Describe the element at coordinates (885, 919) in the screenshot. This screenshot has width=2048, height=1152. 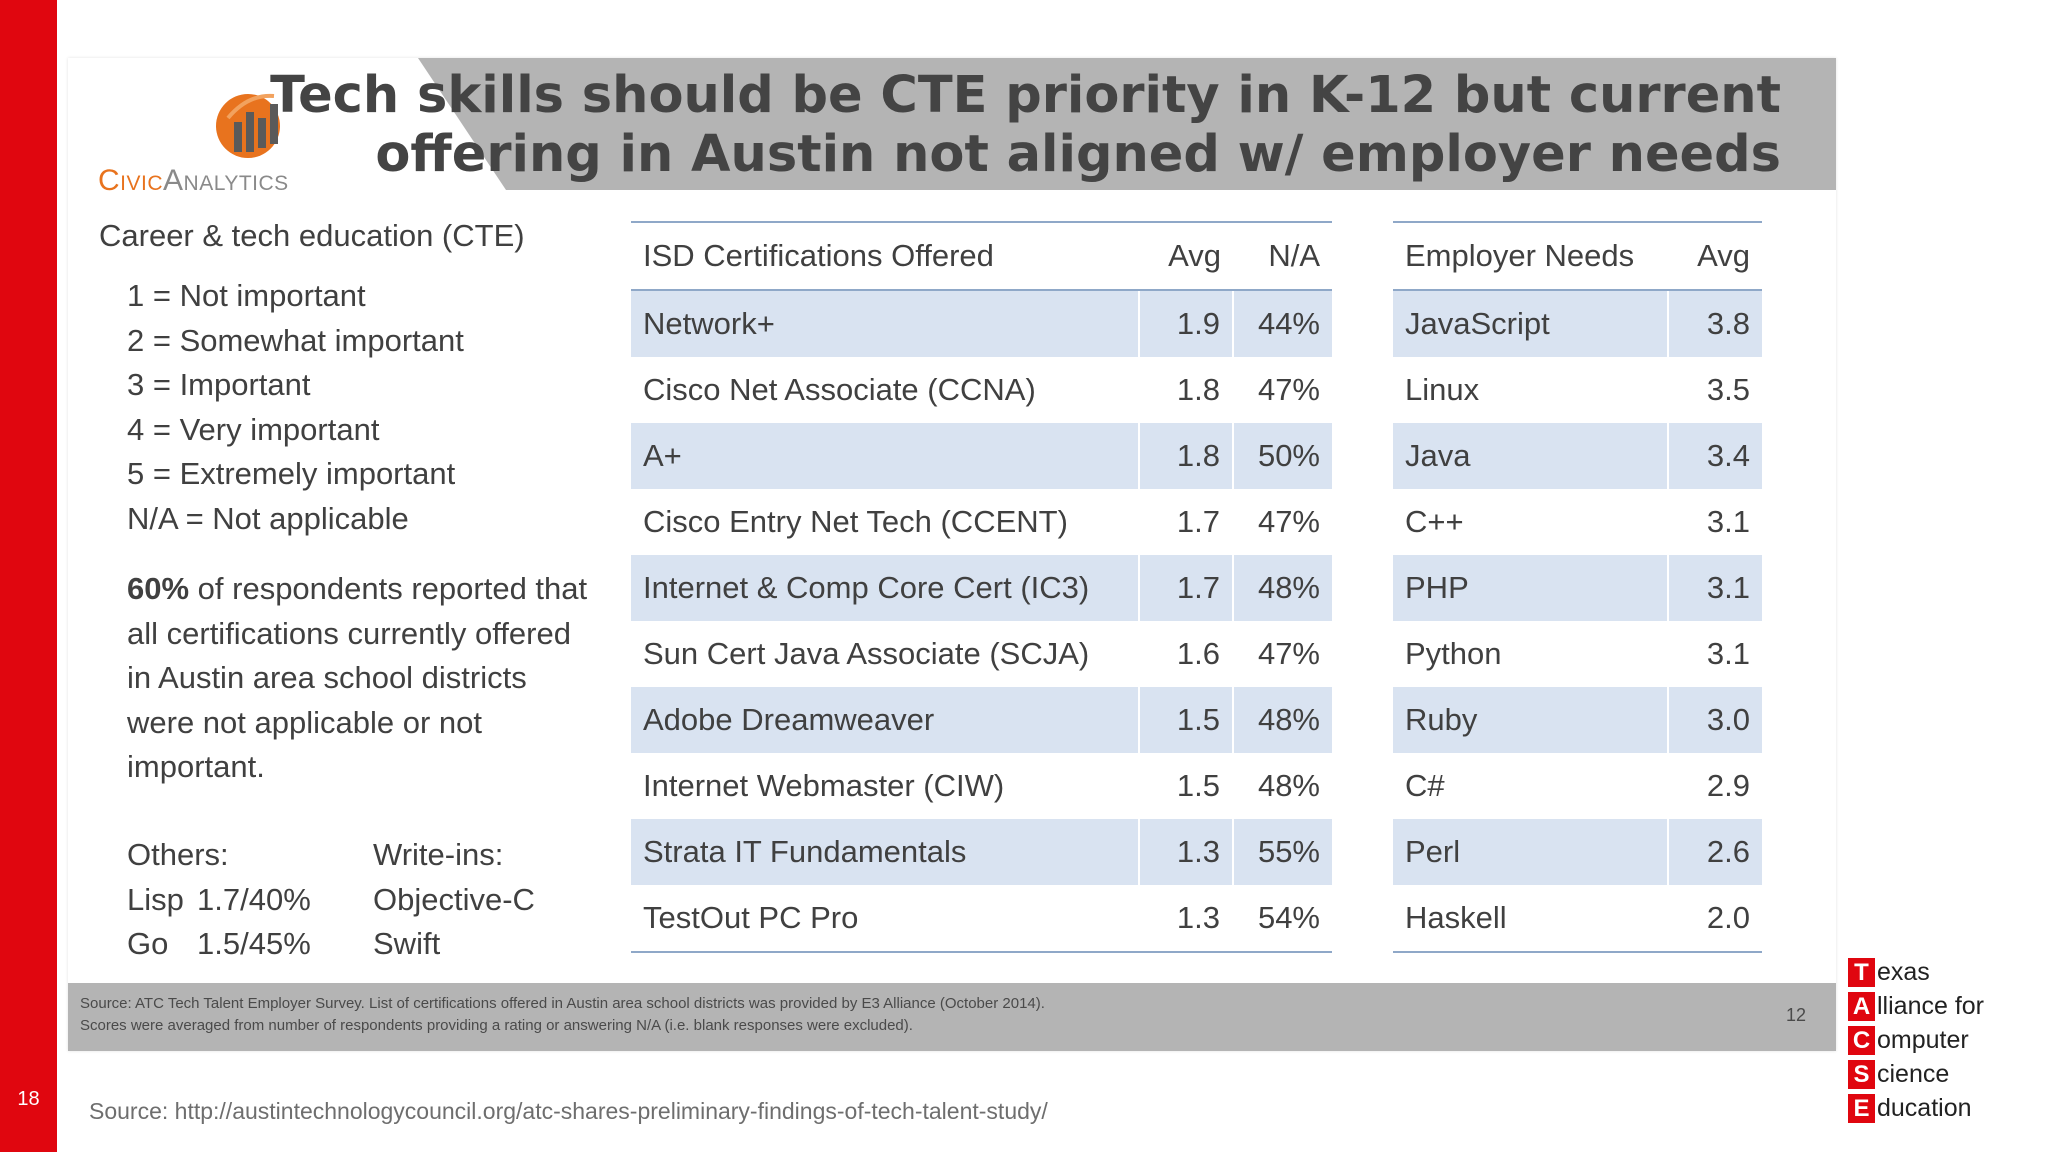
I see `row-label: TestOut PC Pro` at that location.